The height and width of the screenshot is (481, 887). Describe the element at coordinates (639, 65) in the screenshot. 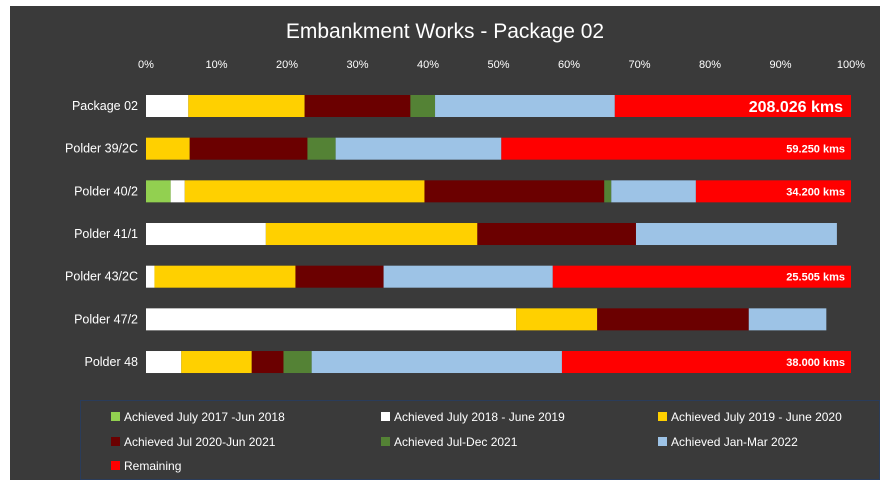

I see `x-tick-label: 70%` at that location.